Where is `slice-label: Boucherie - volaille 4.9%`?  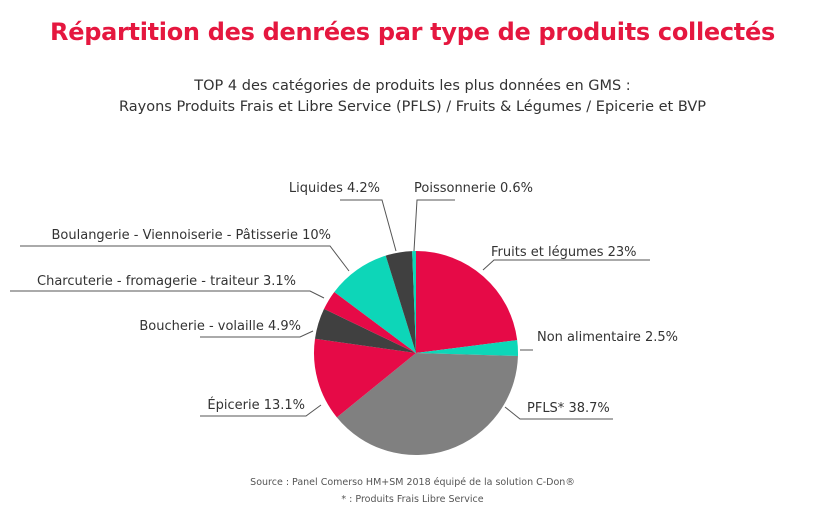
slice-label: Boucherie - volaille 4.9% is located at coordinates (220, 326).